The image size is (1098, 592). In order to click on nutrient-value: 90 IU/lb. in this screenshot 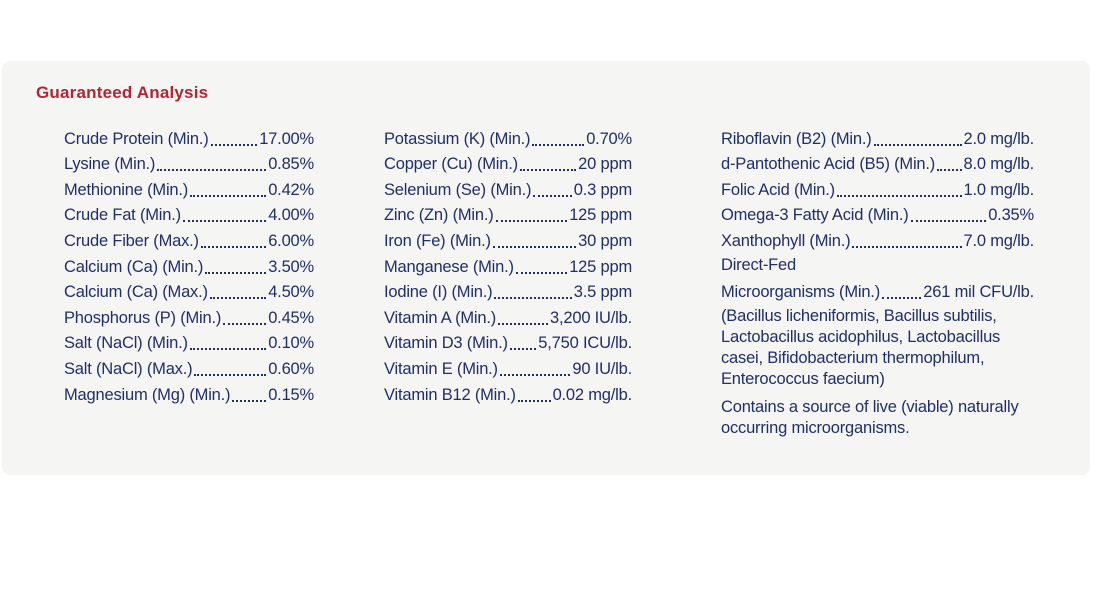, I will do `click(602, 368)`.